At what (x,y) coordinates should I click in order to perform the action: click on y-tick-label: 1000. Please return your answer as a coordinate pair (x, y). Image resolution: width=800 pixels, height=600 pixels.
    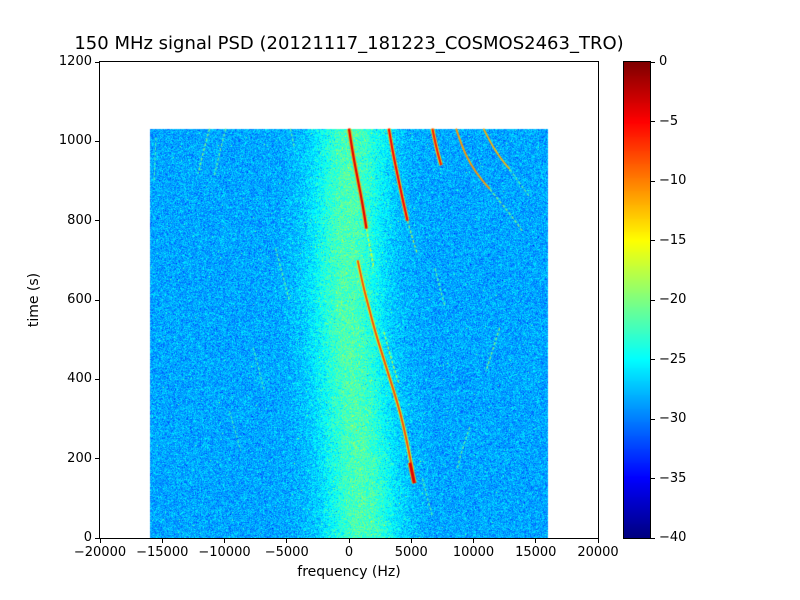
    Looking at the image, I should click on (75, 141).